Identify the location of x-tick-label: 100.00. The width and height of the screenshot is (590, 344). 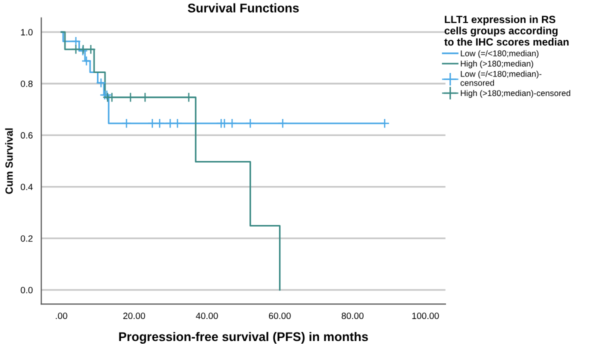
(425, 316).